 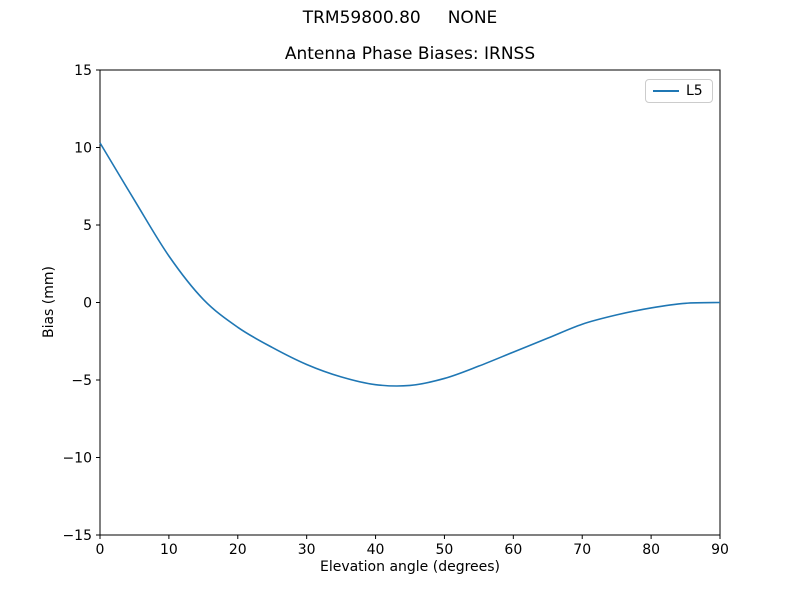 I want to click on x-axis-label: Elevation angle (degrees), so click(x=410, y=567).